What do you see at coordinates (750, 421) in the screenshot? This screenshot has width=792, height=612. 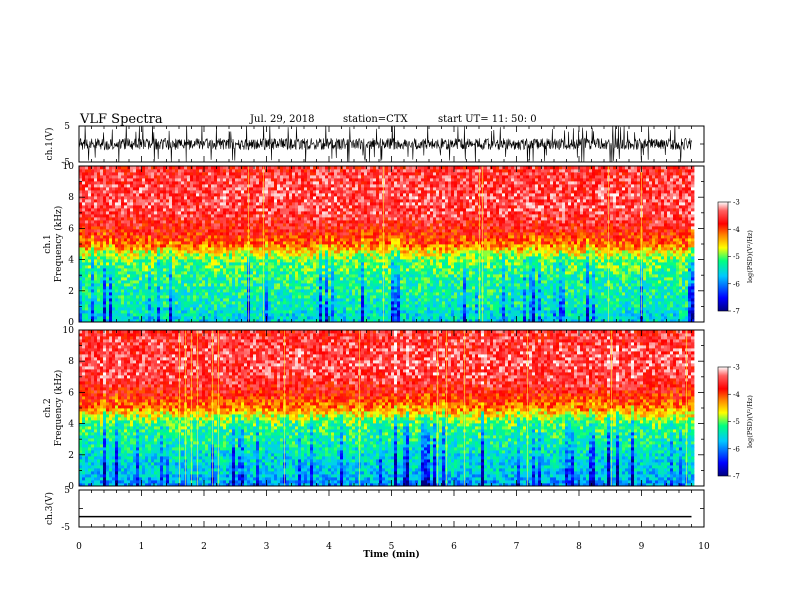 I see `ch2-colorbar-label: log(PSD)(V²/Hz)` at bounding box center [750, 421].